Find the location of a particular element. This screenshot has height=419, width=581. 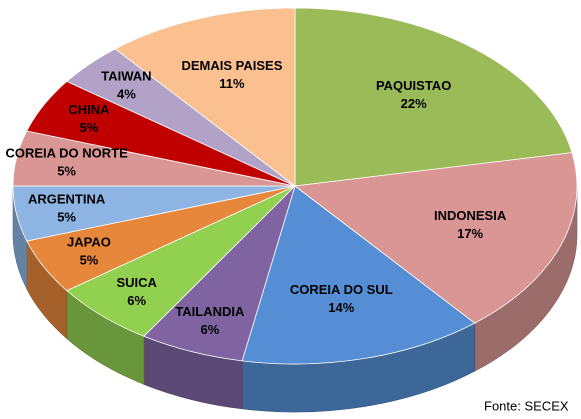

slice-label: JAPAO is located at coordinates (89, 242).